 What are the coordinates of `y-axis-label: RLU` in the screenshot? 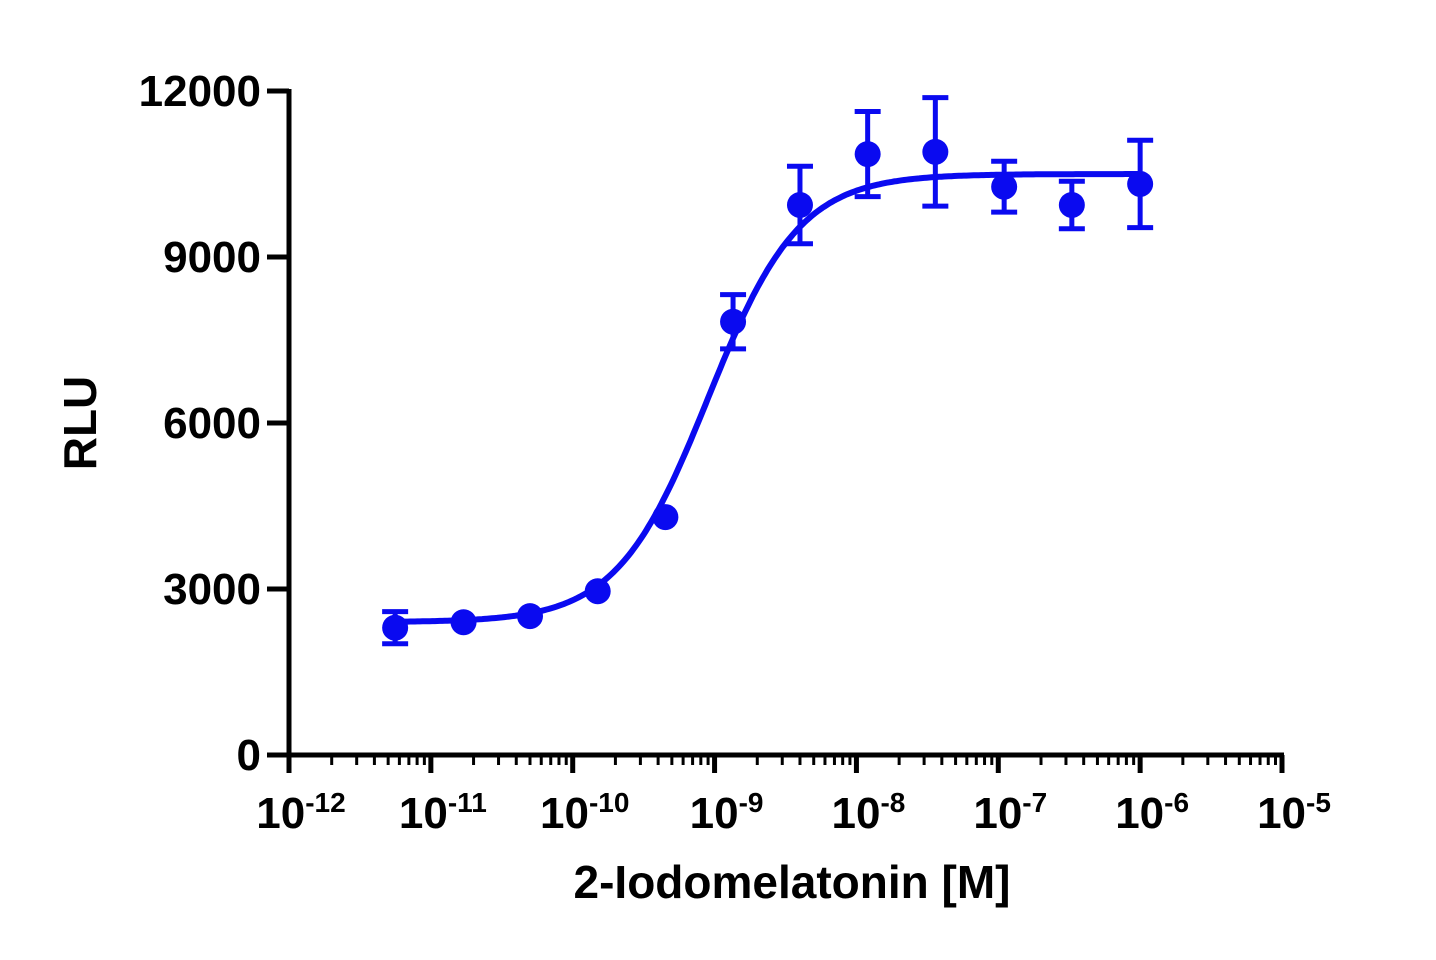 It's located at (80, 423).